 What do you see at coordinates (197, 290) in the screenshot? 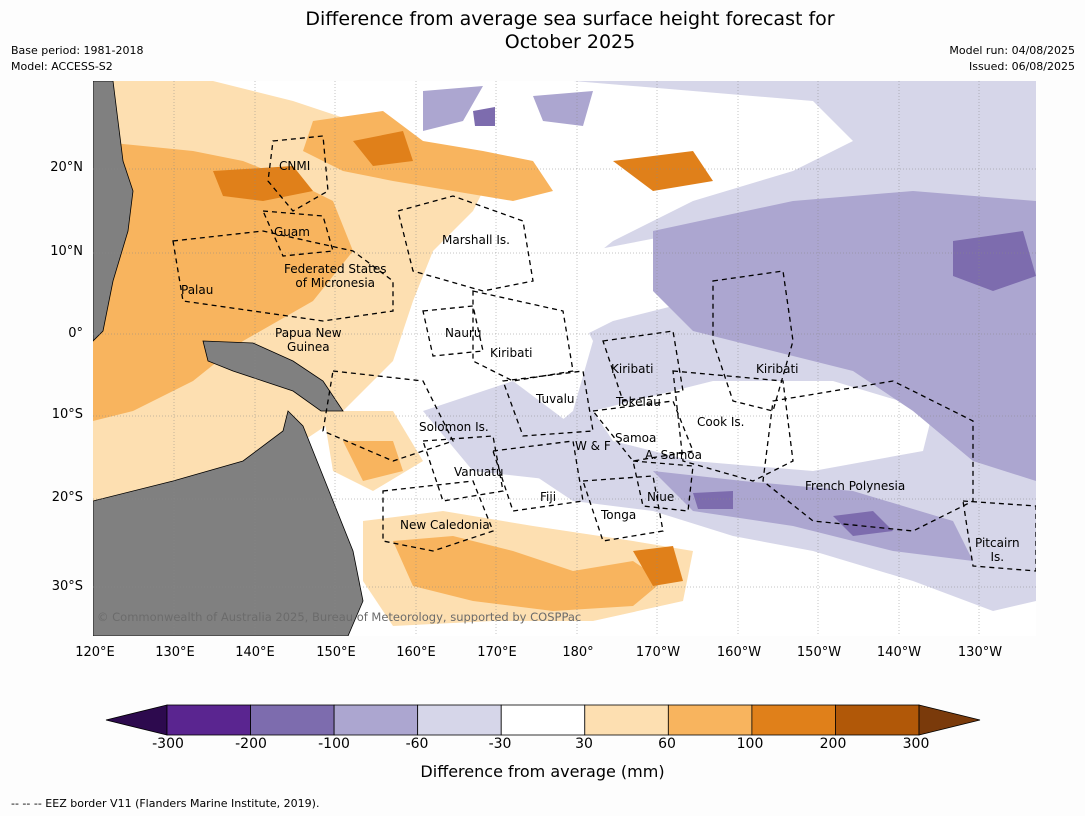
I see `region-label-palau: Palau` at bounding box center [197, 290].